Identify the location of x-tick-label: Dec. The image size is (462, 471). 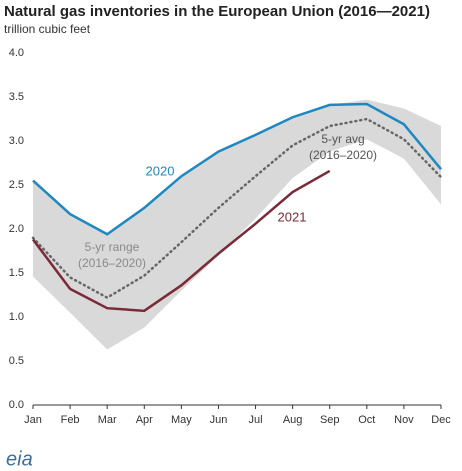
(441, 420).